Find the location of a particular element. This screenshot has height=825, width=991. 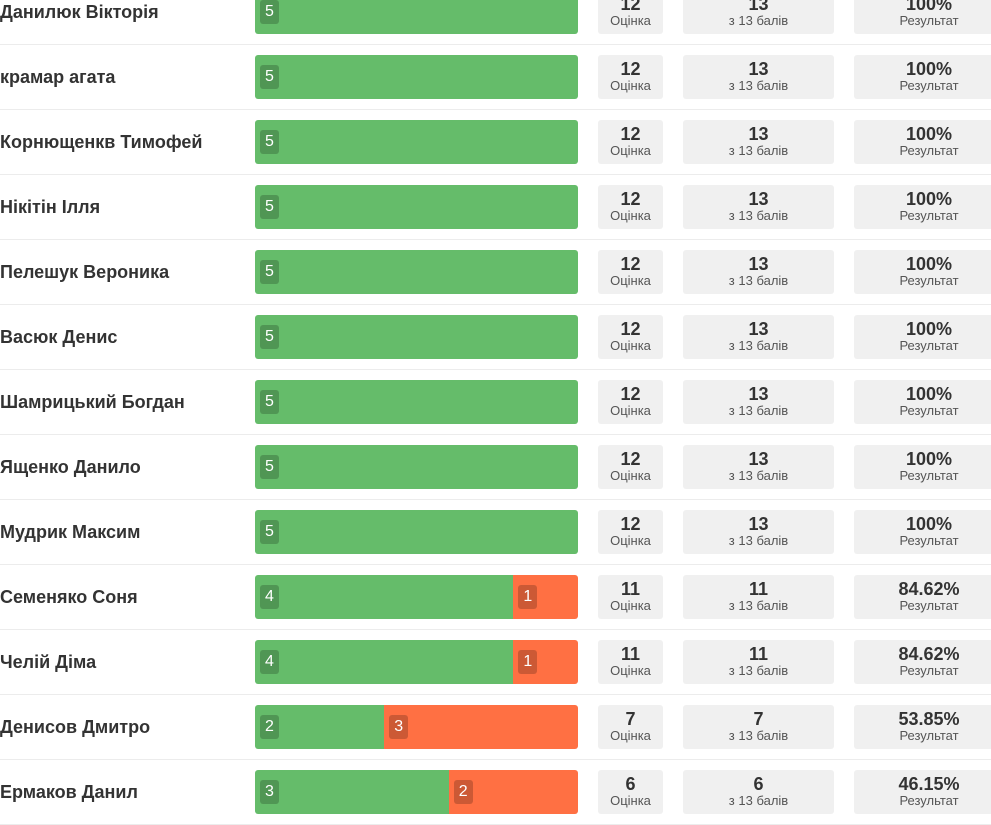

student-name: Нікітін Ілля is located at coordinates (50, 207).